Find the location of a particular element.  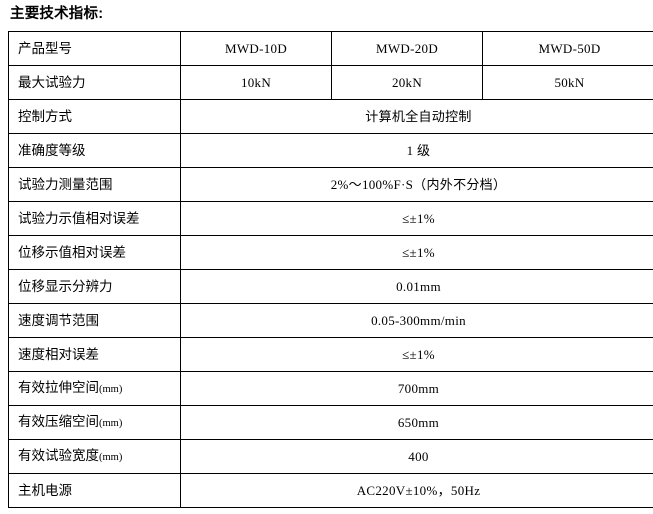

row-label-speed-range: 速度调节范围 is located at coordinates (94, 320).